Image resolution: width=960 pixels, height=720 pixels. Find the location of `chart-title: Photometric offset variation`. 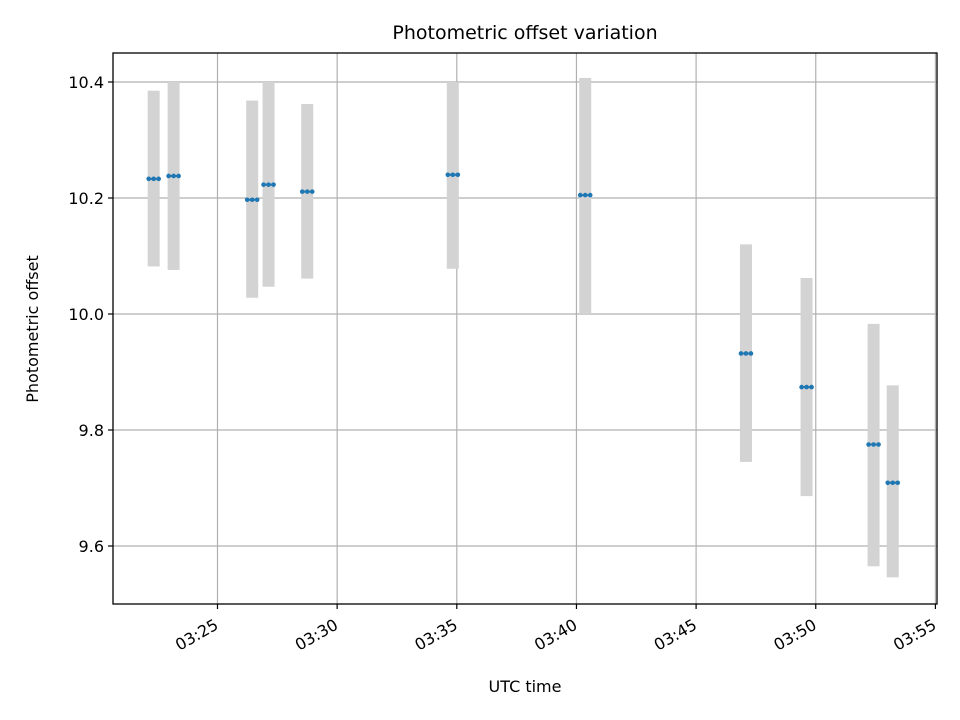

chart-title: Photometric offset variation is located at coordinates (524, 33).